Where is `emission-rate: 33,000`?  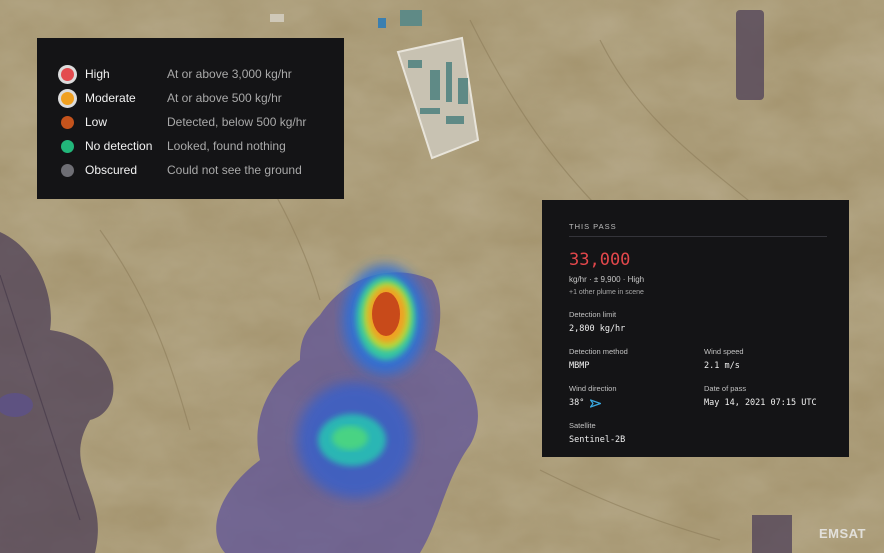 emission-rate: 33,000 is located at coordinates (600, 260).